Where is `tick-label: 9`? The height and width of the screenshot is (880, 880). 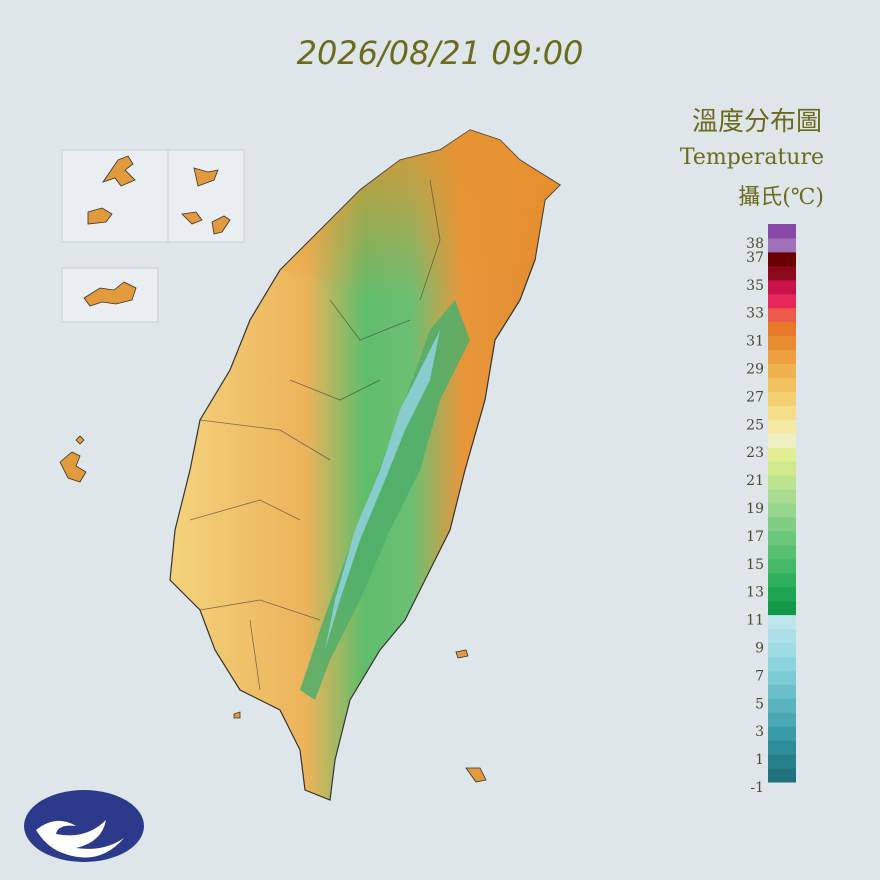 tick-label: 9 is located at coordinates (759, 649).